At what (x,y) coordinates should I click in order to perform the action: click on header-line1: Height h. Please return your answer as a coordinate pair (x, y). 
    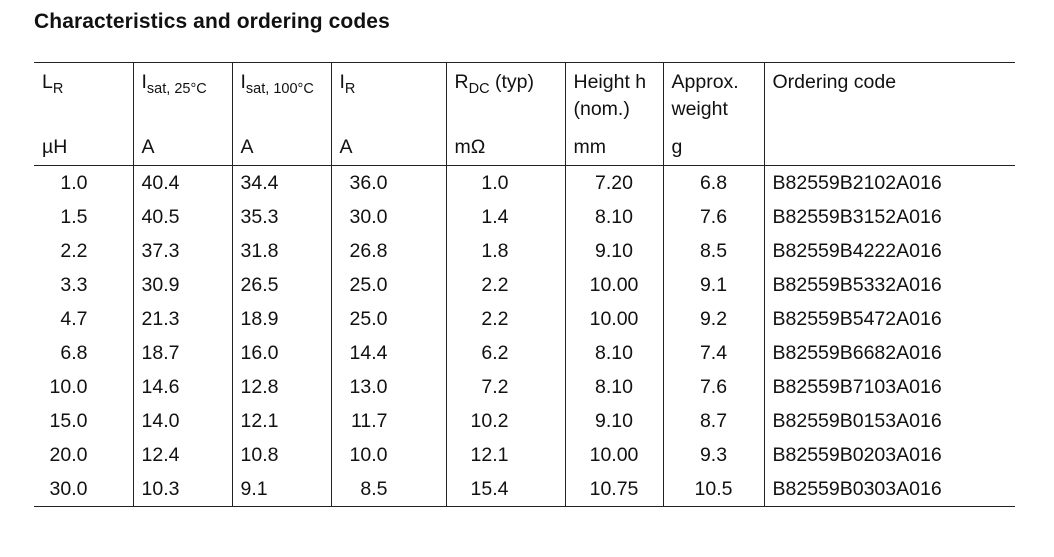
    Looking at the image, I should click on (610, 82).